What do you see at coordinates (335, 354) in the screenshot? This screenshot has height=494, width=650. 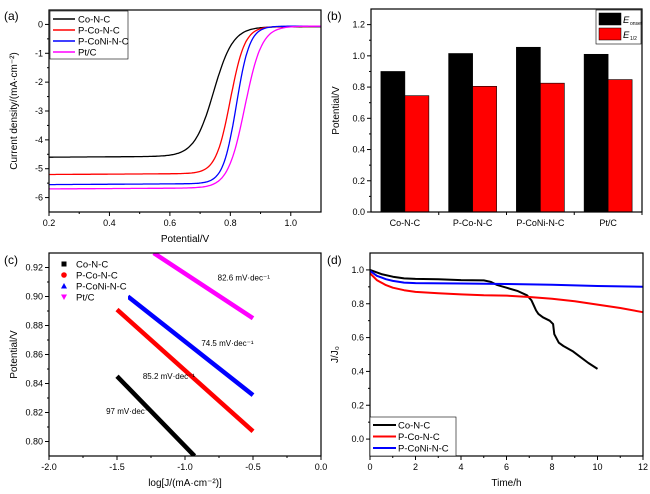 I see `y-axis-label: J/J₀` at bounding box center [335, 354].